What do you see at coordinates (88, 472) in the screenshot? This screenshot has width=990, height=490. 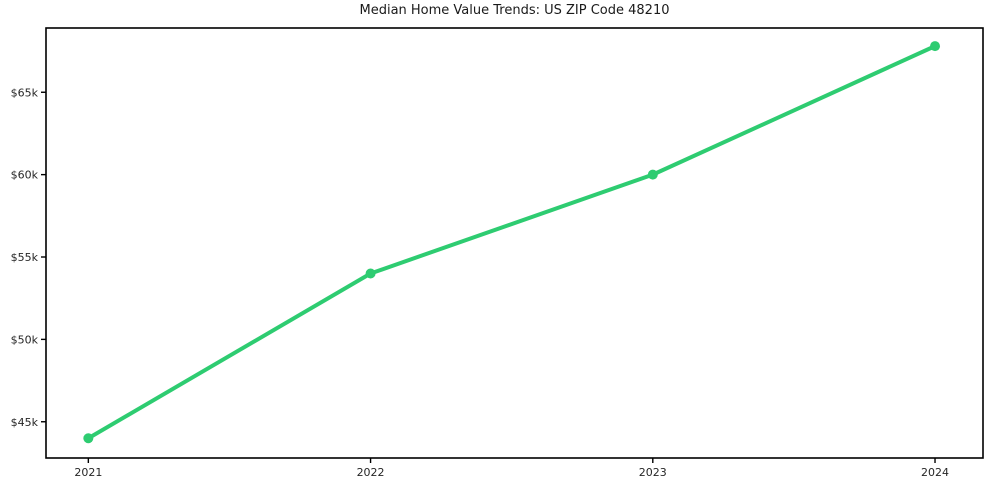 I see `x-tick-label: 2021` at bounding box center [88, 472].